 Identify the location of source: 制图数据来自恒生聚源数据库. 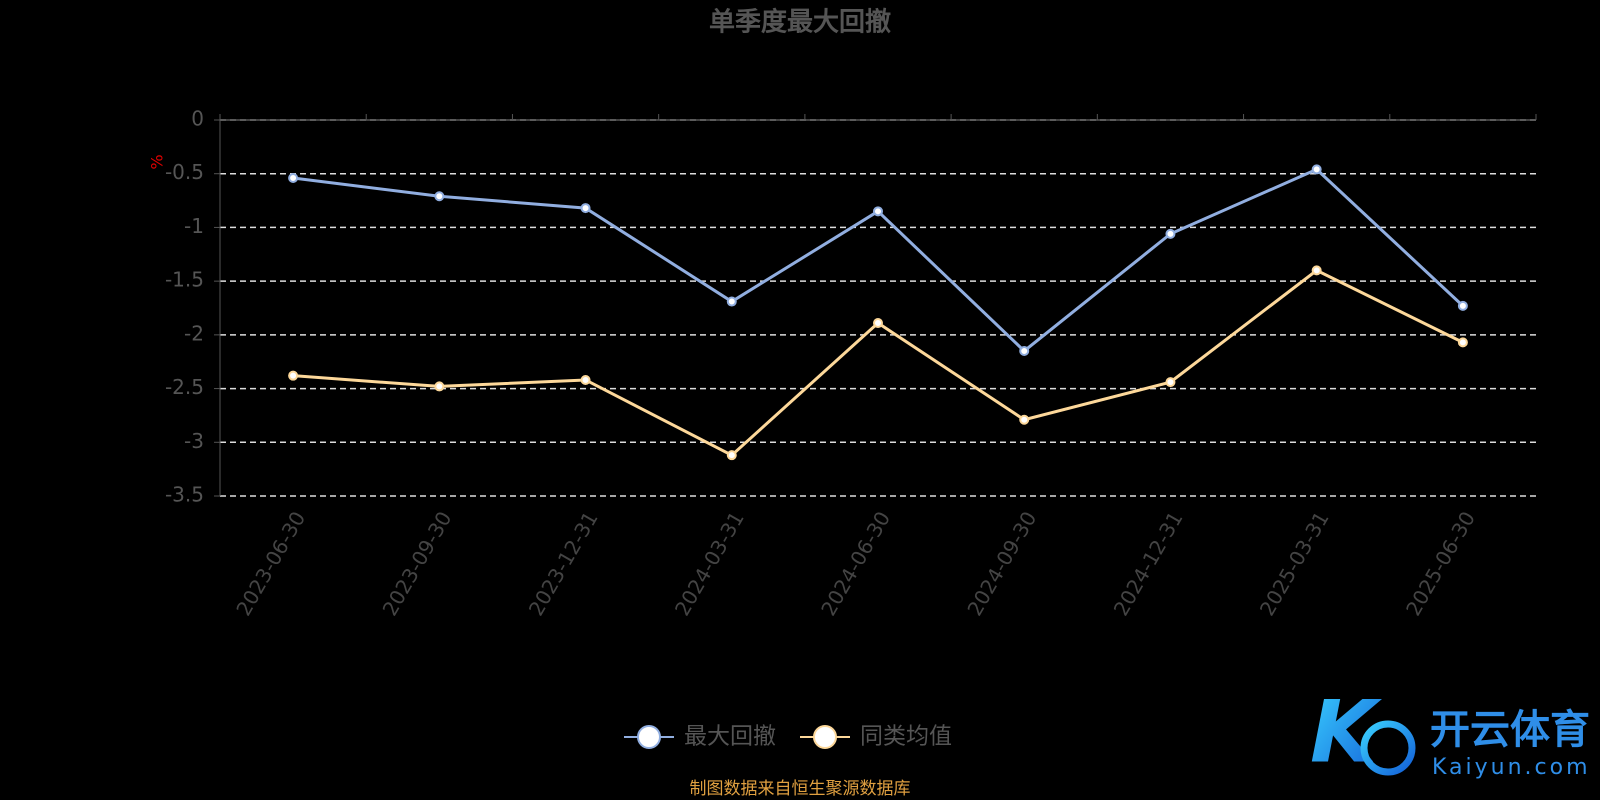
(800, 789).